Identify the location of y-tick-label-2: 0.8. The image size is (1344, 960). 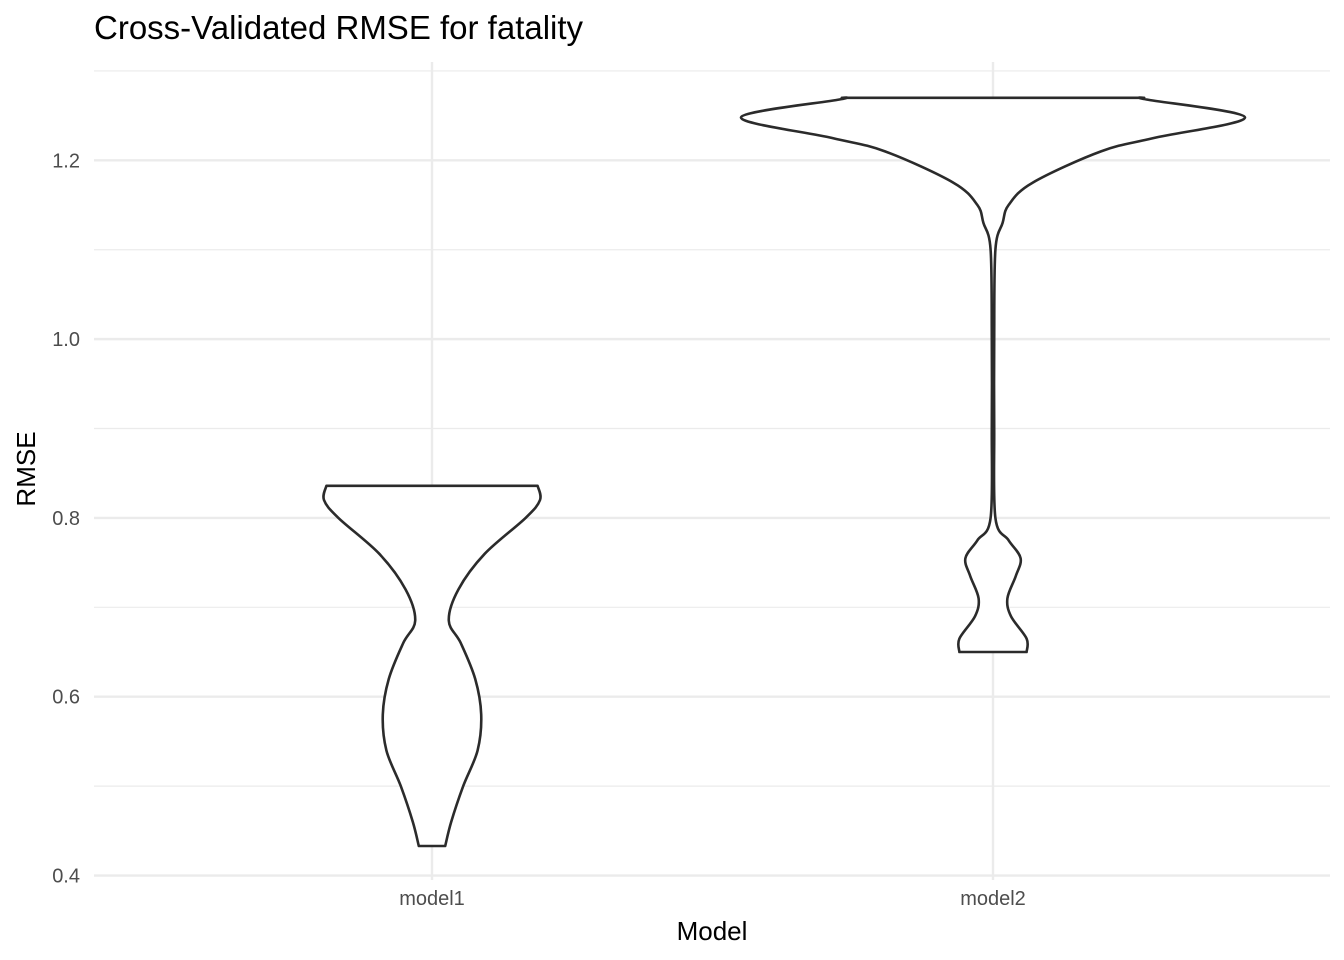
(66, 519).